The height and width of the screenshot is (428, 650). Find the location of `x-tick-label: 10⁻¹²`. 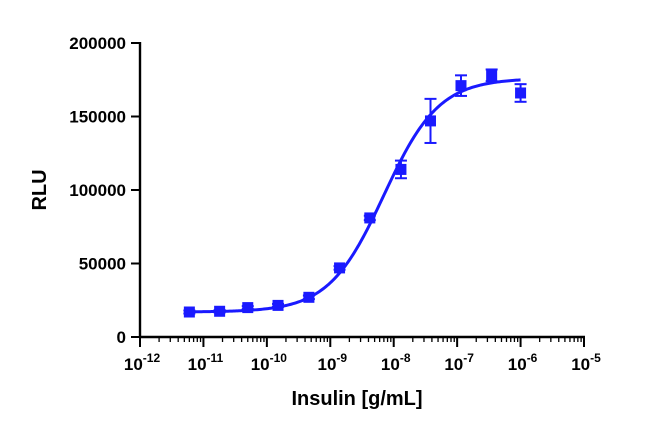

x-tick-label: 10⁻¹² is located at coordinates (142, 362).